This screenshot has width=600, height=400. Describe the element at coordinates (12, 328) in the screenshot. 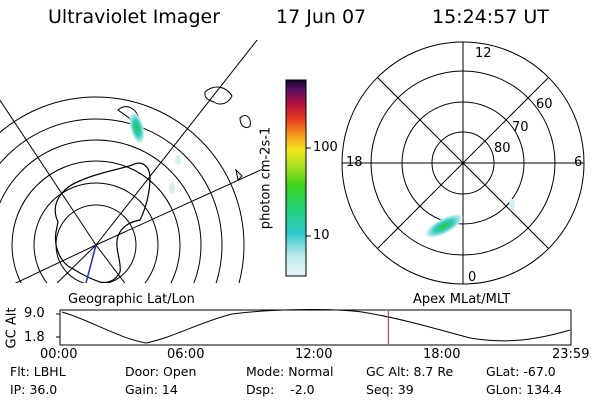

I see `timeline-y-label: GC Alt` at that location.